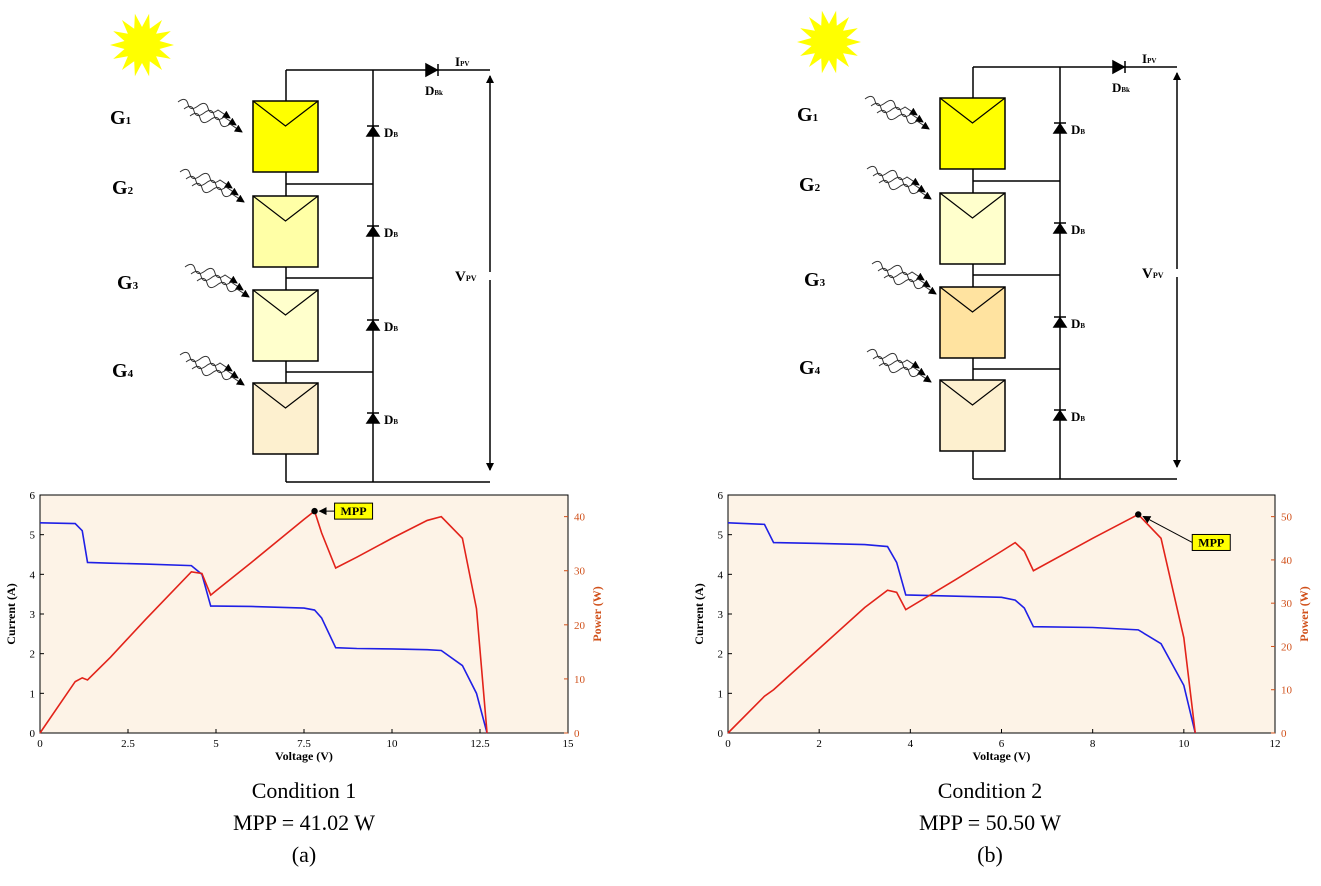  I want to click on voltage-label-base: V, so click(1147, 274).